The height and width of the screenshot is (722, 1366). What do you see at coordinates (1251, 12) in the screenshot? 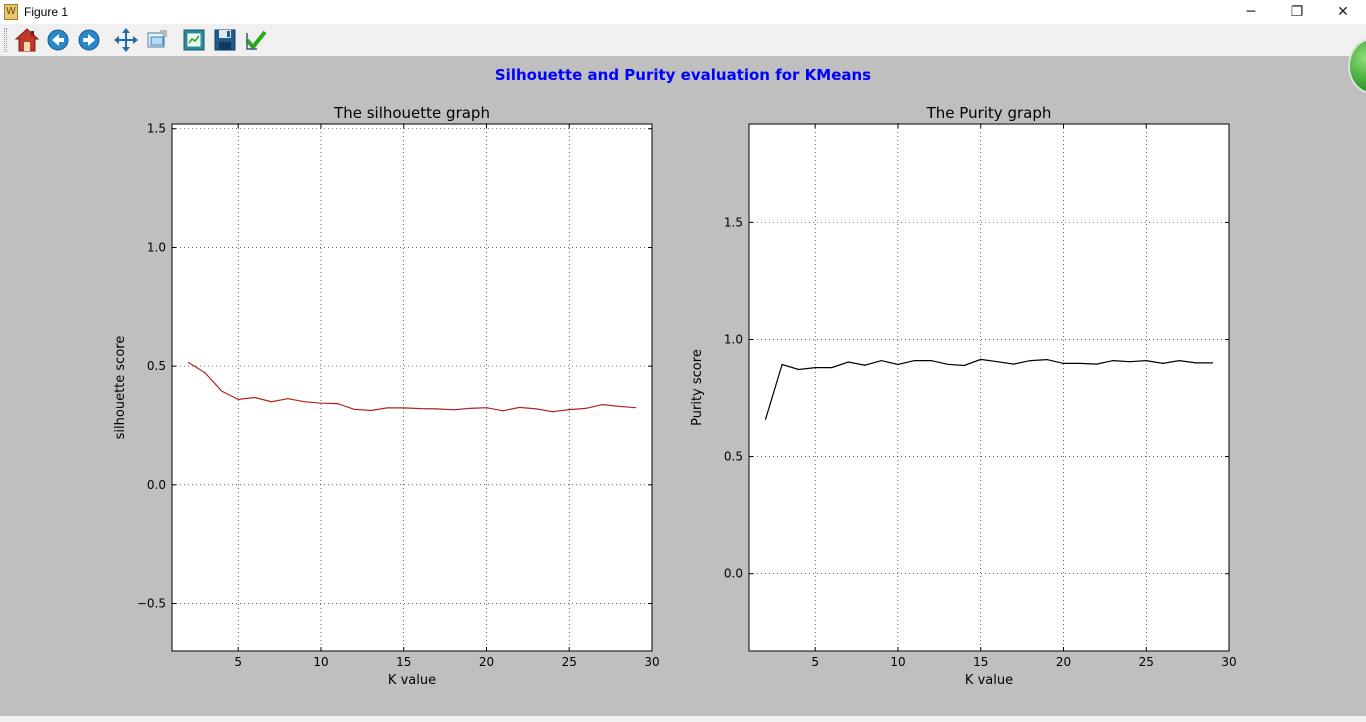
I see `minimize-button: ─` at bounding box center [1251, 12].